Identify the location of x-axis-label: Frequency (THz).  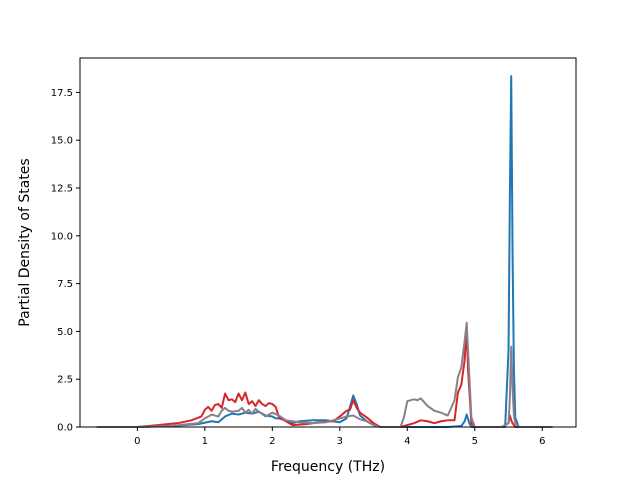
(328, 467).